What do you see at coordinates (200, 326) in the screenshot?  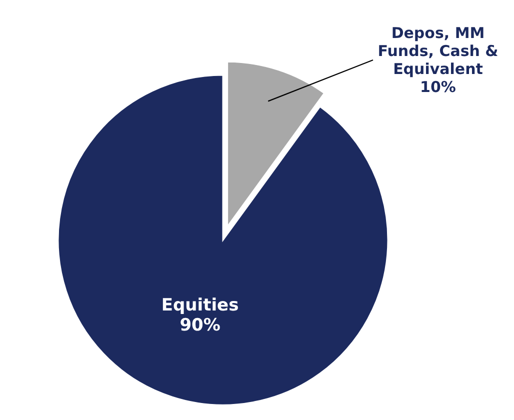 I see `data-label: 90%` at bounding box center [200, 326].